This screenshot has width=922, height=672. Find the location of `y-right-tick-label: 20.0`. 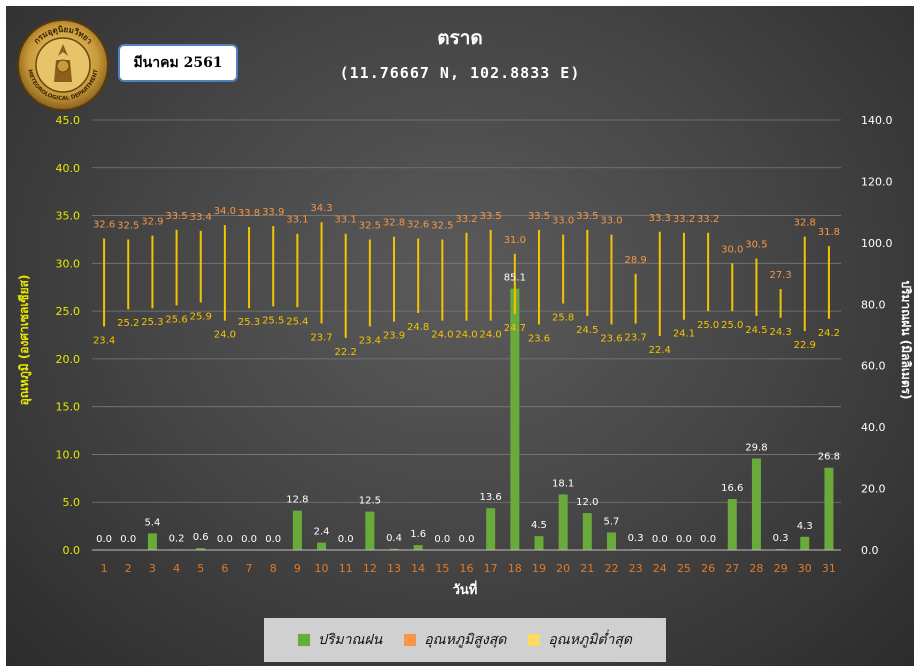

y-right-tick-label: 20.0 is located at coordinates (873, 489).